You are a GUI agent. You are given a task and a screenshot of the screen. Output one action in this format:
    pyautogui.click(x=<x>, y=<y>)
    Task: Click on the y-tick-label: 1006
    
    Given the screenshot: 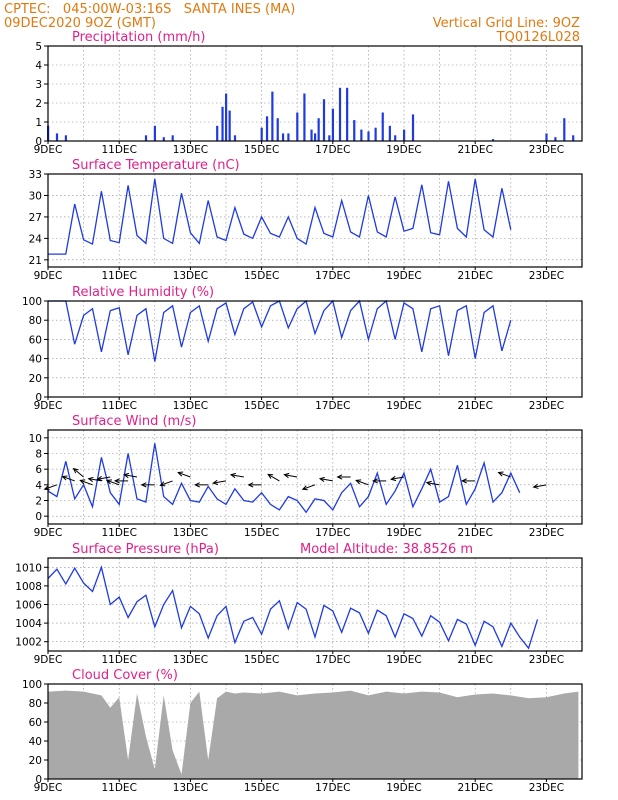 What is the action you would take?
    pyautogui.click(x=28, y=606)
    